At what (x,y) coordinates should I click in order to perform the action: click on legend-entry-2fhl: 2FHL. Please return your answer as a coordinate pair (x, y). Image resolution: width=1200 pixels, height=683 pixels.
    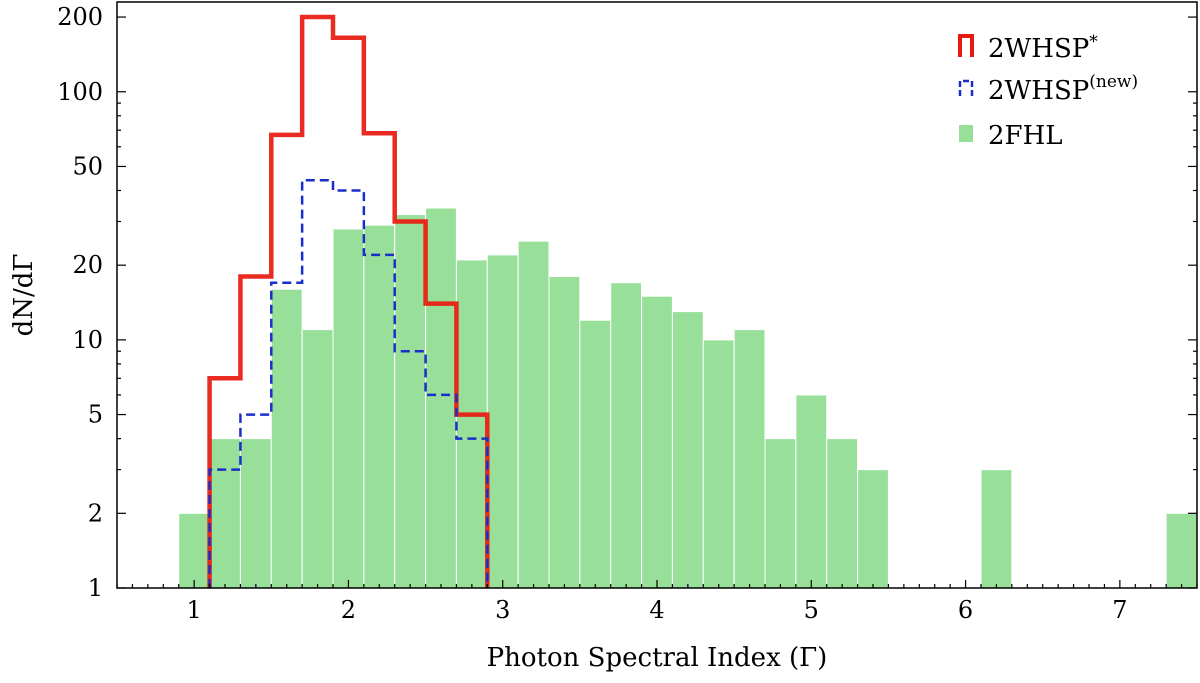
    Looking at the image, I should click on (1011, 136).